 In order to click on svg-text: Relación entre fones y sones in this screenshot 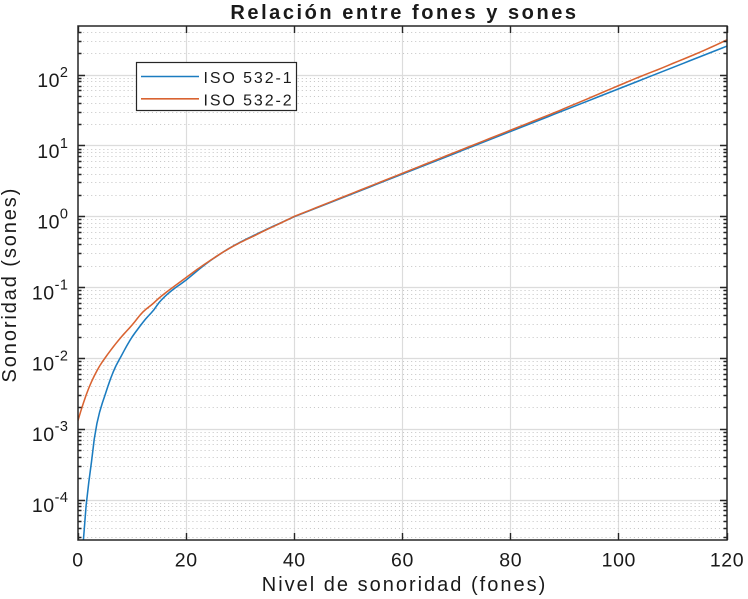, I will do `click(404, 13)`.